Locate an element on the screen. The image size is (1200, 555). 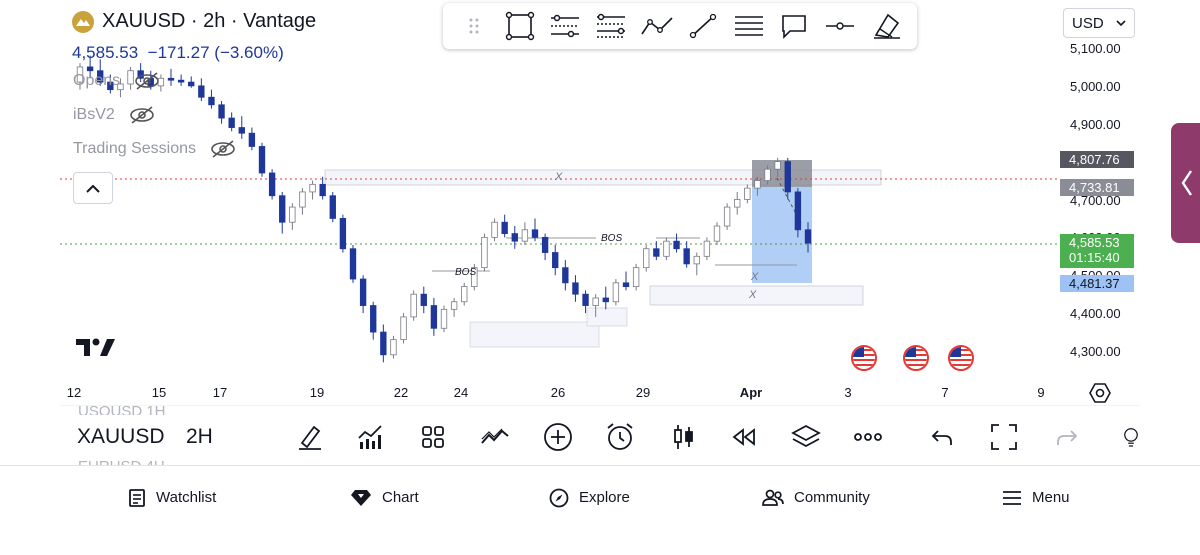
community-icon is located at coordinates (773, 497).